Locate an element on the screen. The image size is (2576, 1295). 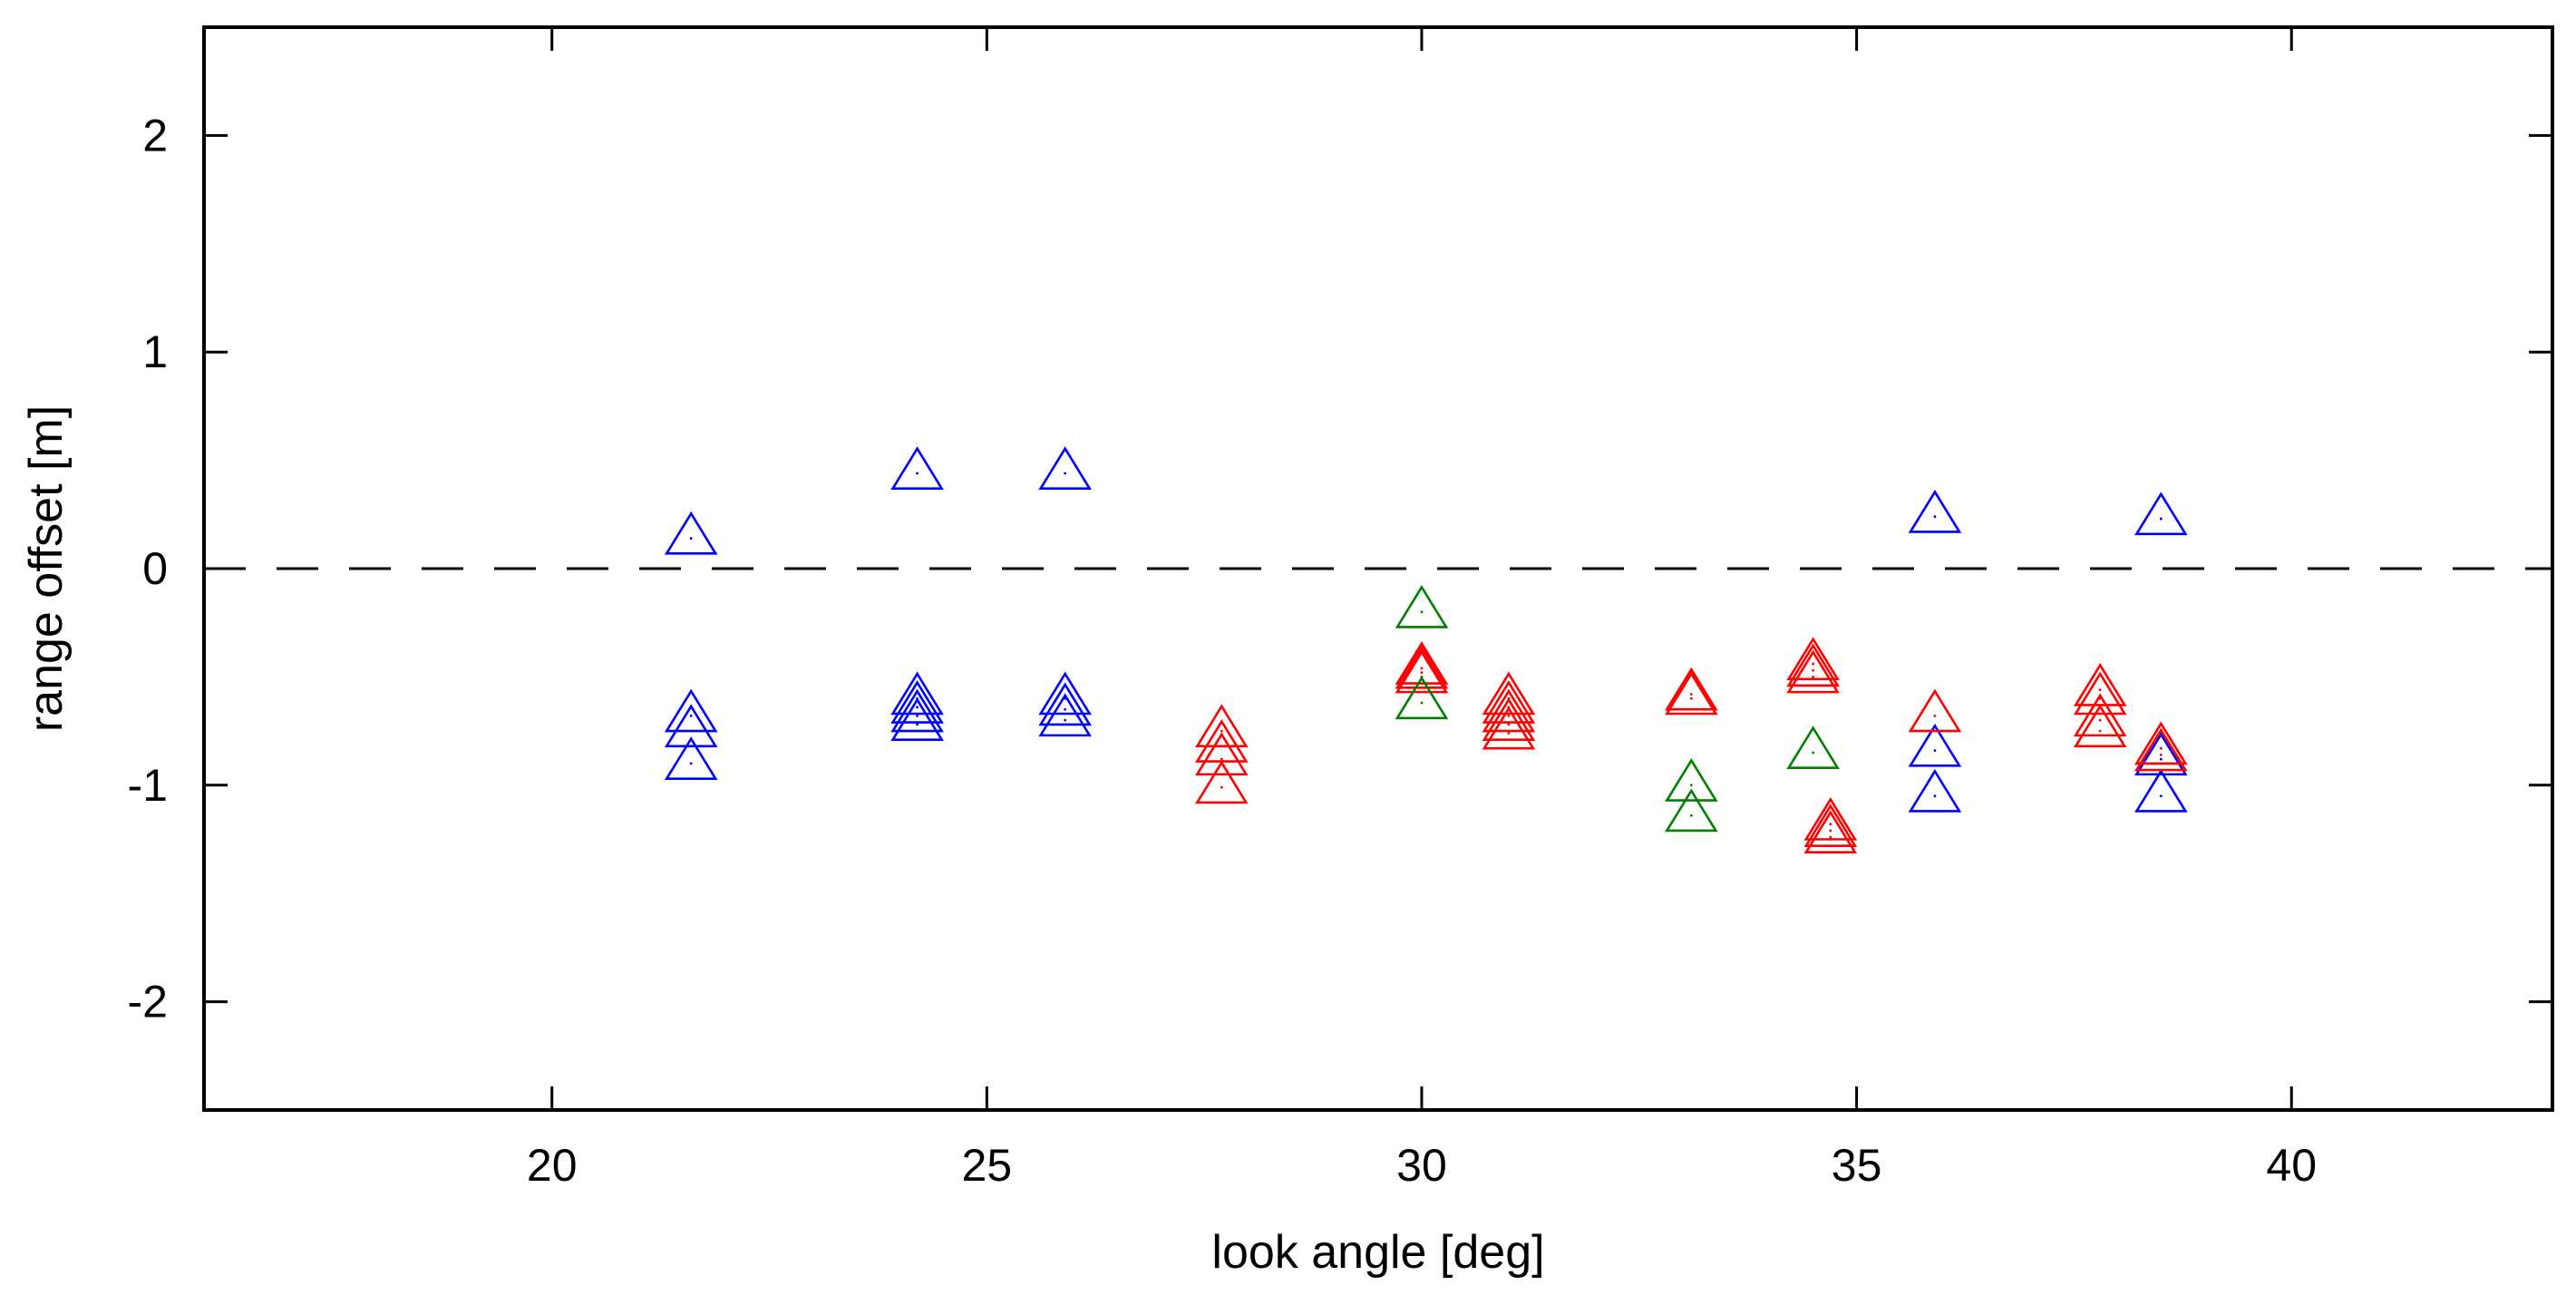
y-tick-label: 0 is located at coordinates (155, 568).